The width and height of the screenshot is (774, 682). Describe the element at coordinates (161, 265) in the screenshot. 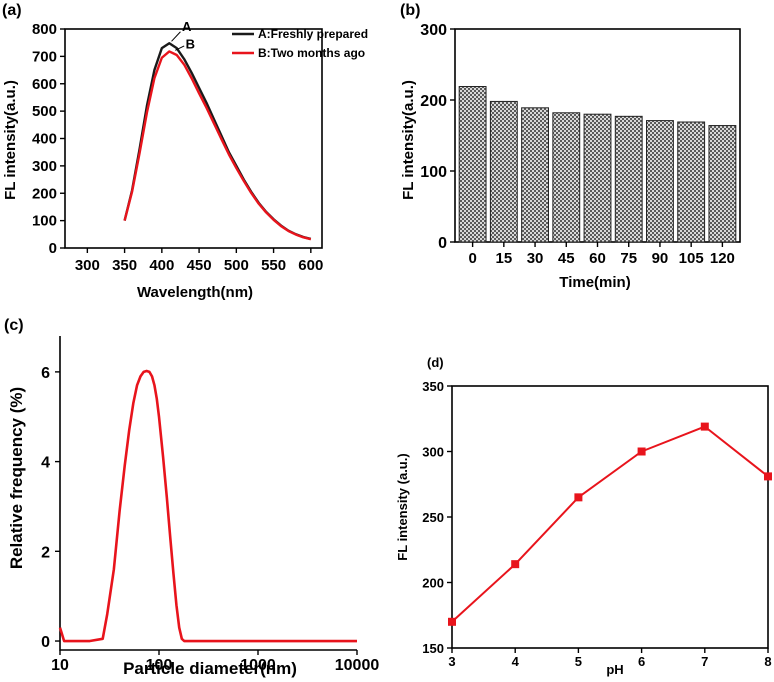

I see `panel-a-xtick-label: 400` at that location.